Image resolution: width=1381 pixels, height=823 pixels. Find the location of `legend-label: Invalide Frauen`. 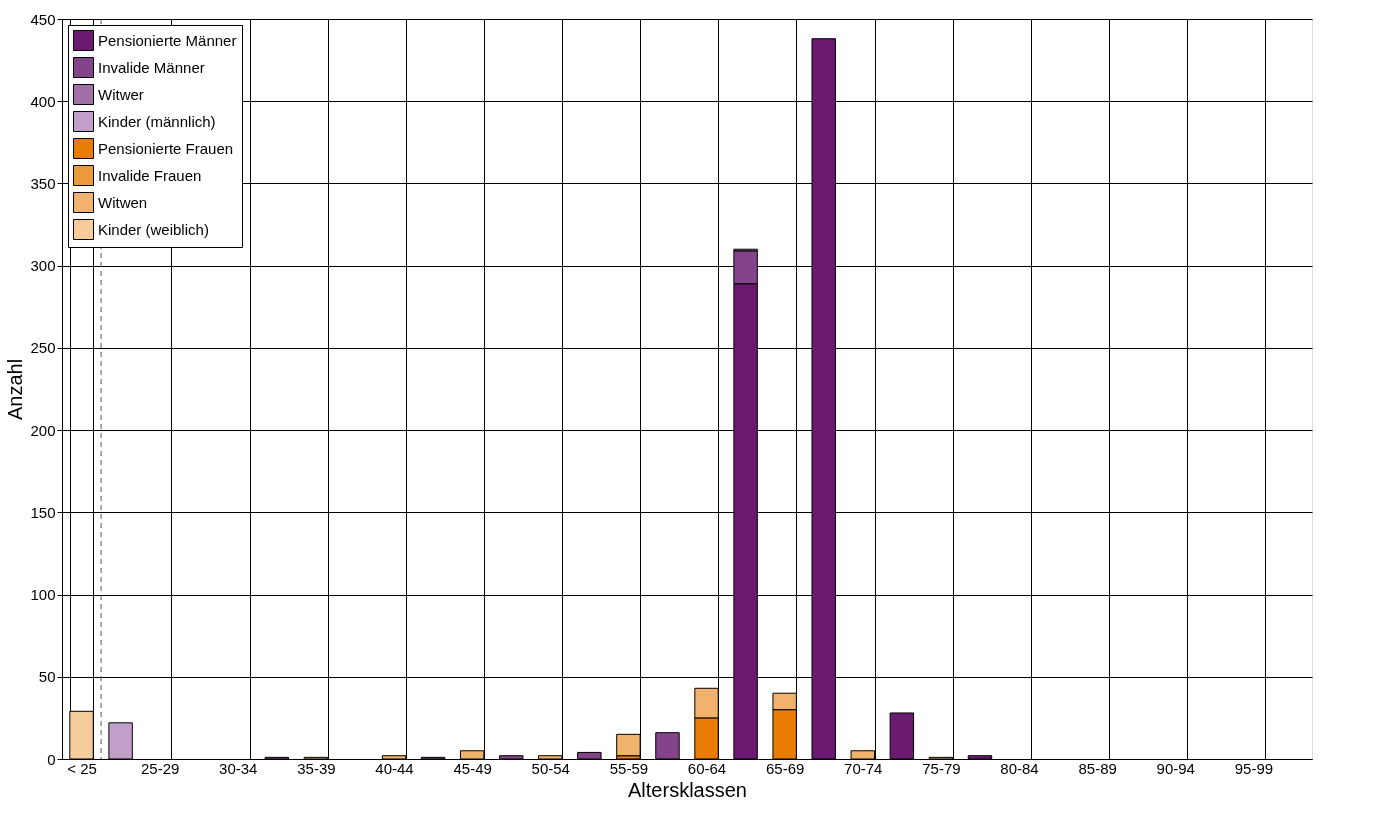

legend-label: Invalide Frauen is located at coordinates (150, 175).